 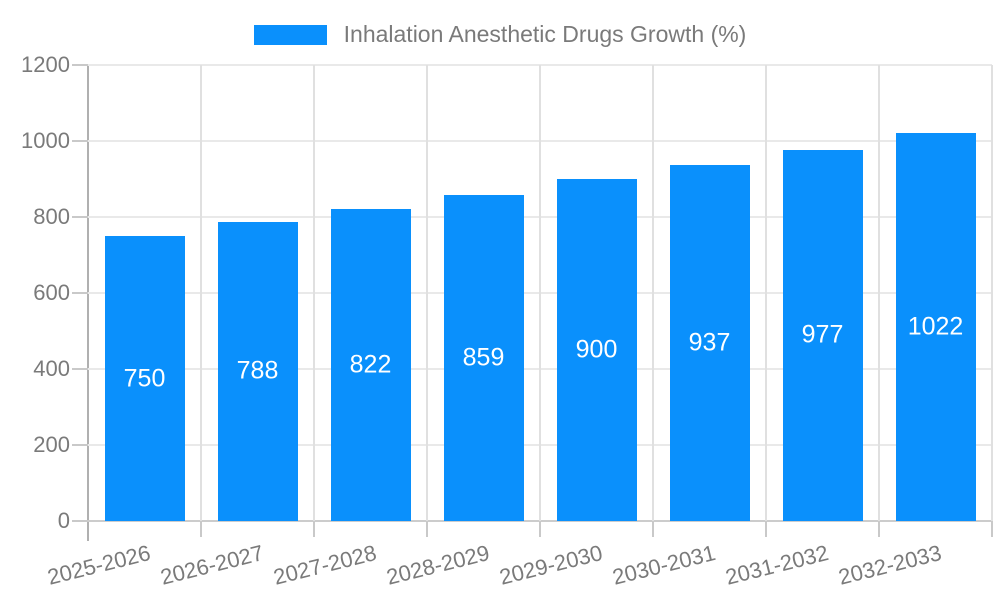 What do you see at coordinates (551, 565) in the screenshot?
I see `x-axis-tick-label: 2029-2030` at bounding box center [551, 565].